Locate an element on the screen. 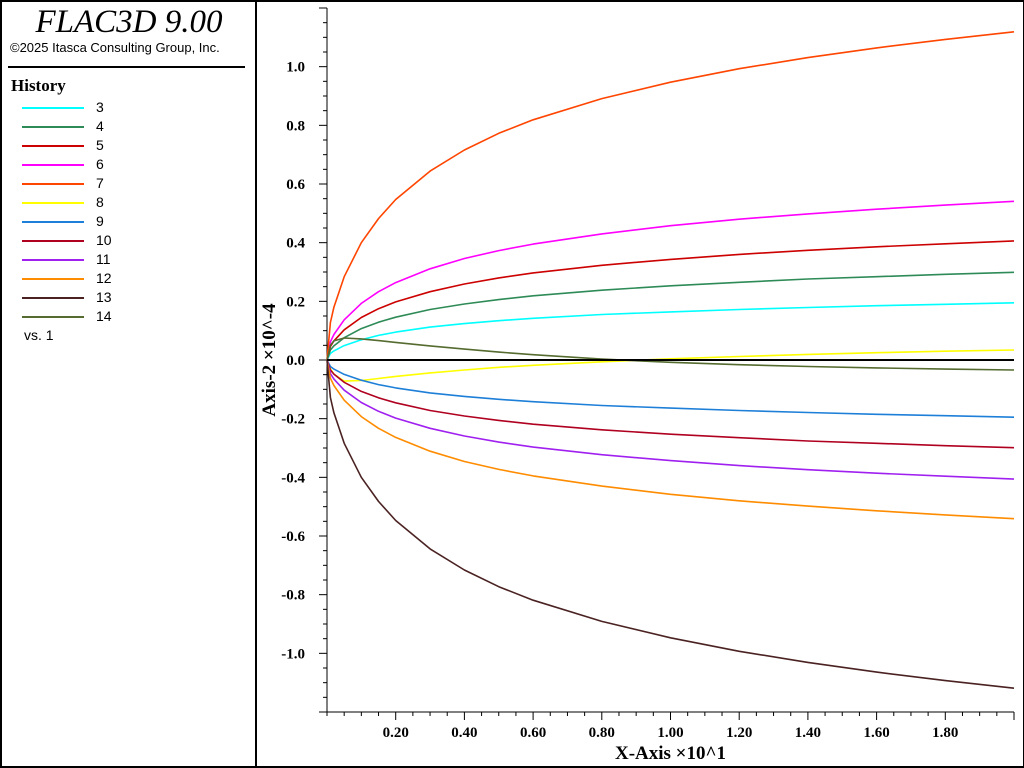  copyright-text: ©2025 Itasca Consulting Group, Inc. is located at coordinates (115, 47).